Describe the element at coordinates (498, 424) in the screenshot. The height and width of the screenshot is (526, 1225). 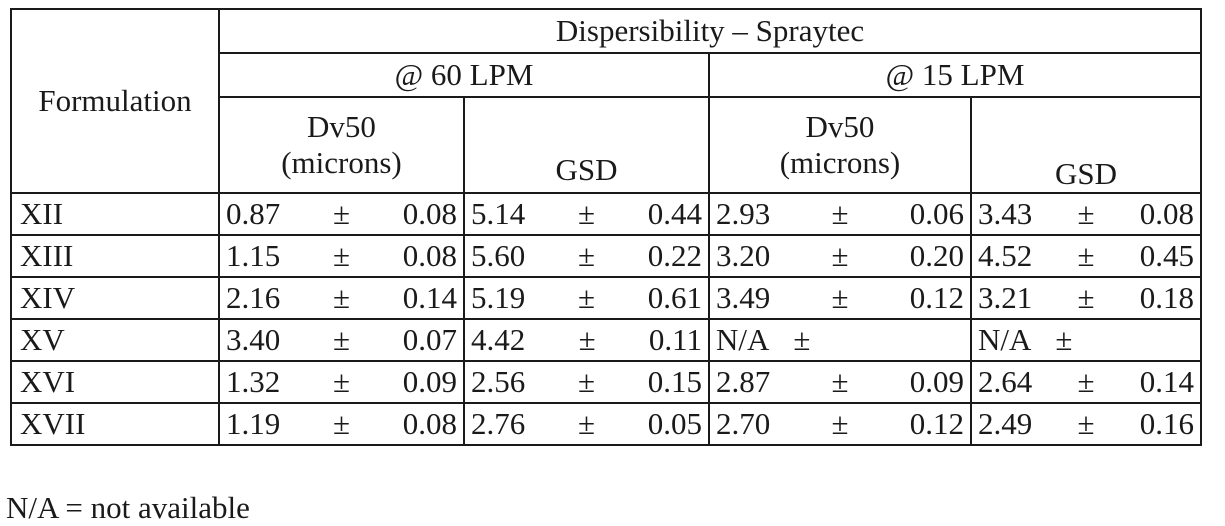
I see `mean-value: 2.76` at that location.